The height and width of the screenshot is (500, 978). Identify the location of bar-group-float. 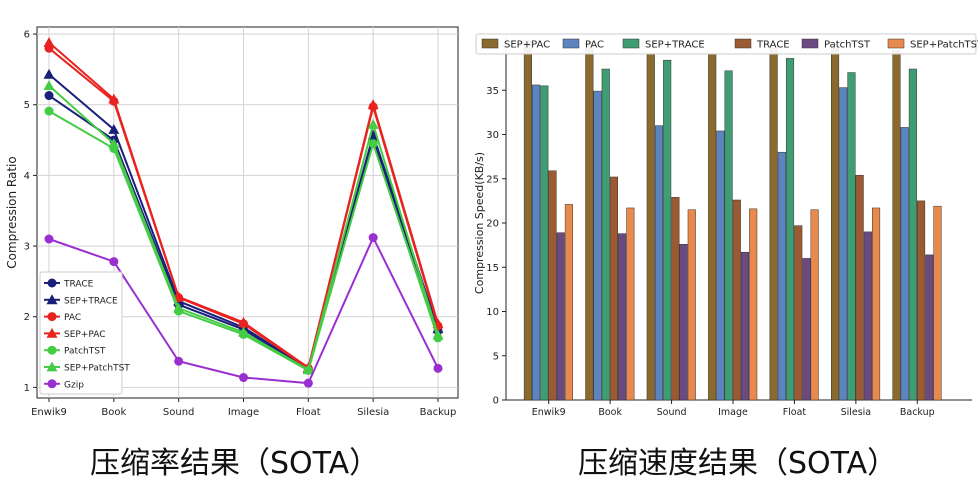
(794, 224).